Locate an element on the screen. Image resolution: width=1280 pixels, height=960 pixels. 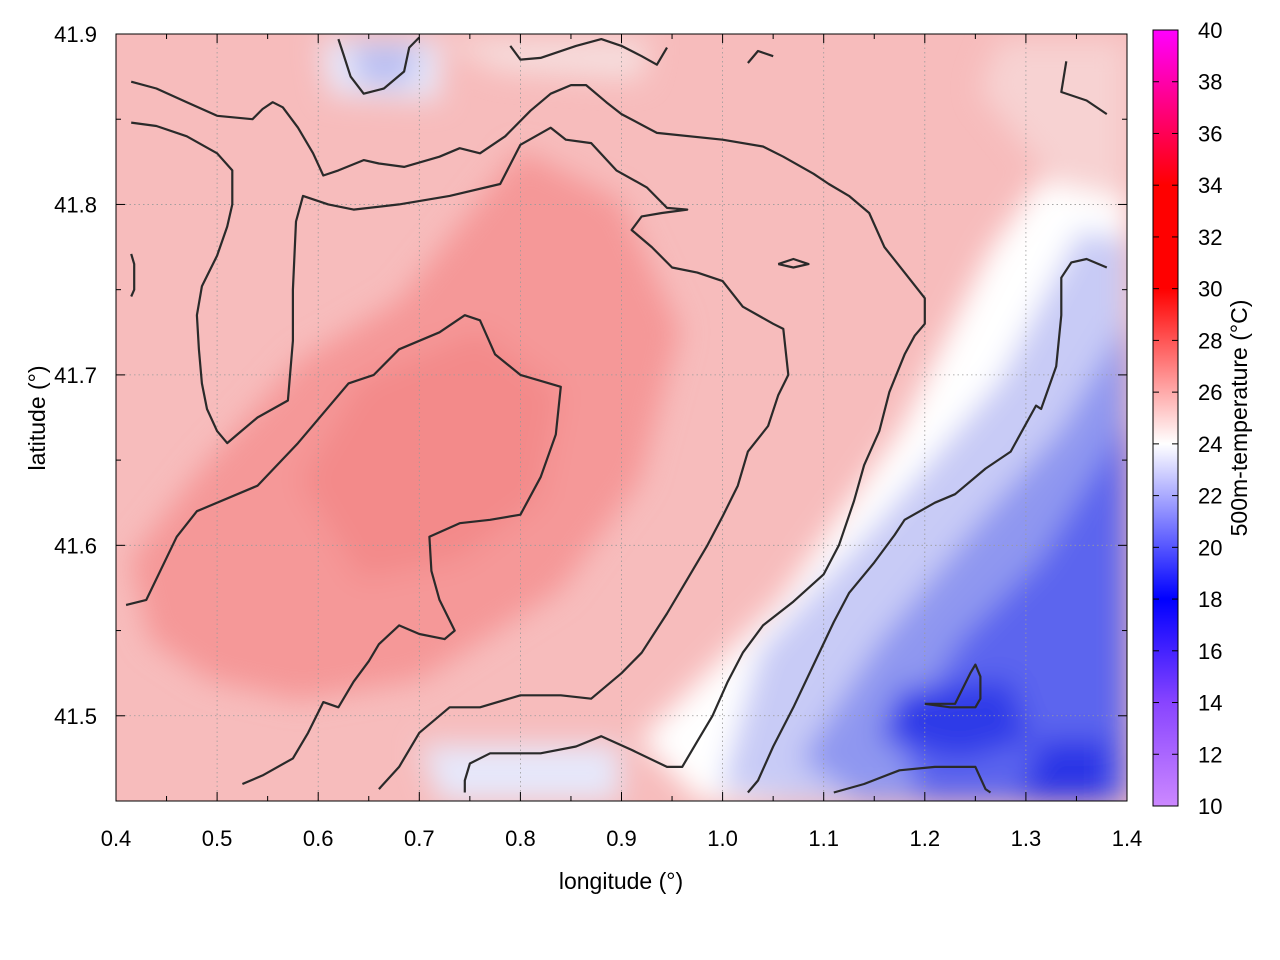
colorbar-title: 500m-temperature (°C) is located at coordinates (1239, 418).